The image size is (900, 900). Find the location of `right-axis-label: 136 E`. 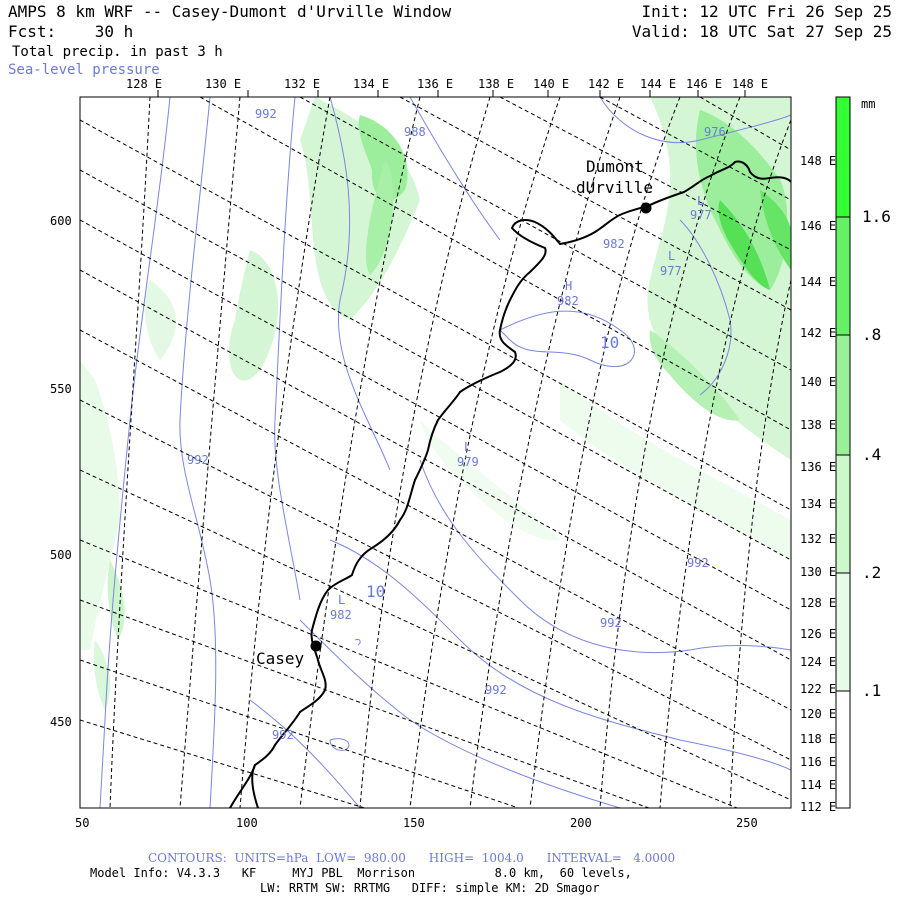

right-axis-label: 136 E is located at coordinates (818, 467).